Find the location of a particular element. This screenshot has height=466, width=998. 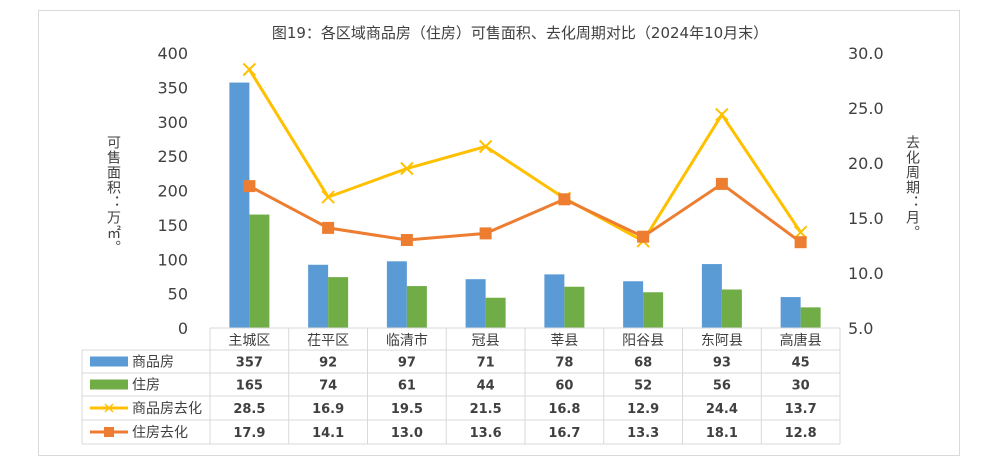

table-value: 17.9 is located at coordinates (249, 433).